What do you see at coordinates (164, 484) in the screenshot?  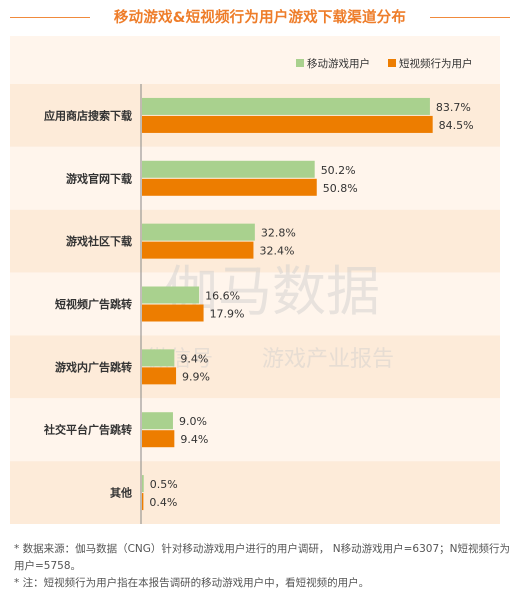 I see `value-label: 0.5%` at bounding box center [164, 484].